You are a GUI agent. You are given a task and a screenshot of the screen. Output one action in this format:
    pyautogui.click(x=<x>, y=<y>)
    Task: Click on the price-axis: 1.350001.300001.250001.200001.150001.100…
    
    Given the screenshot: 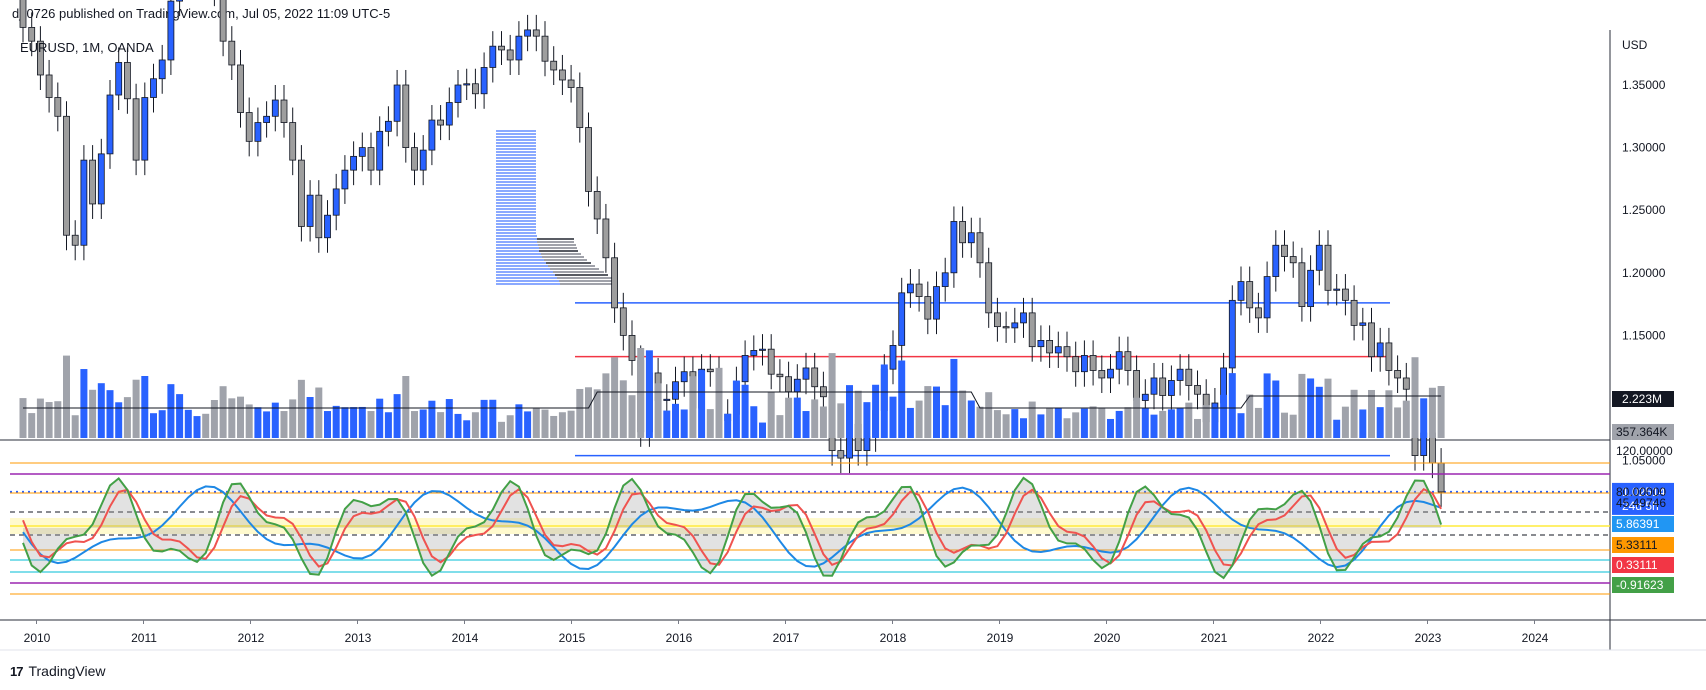 What is the action you would take?
    pyautogui.click(x=1643, y=335)
    